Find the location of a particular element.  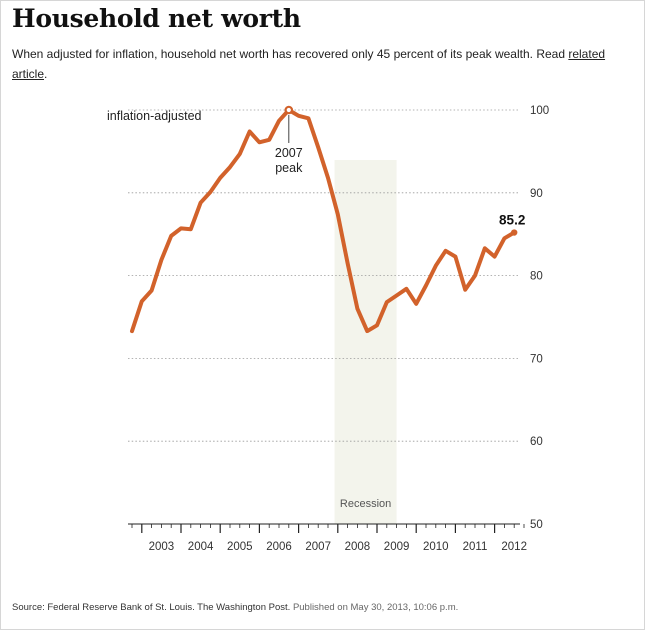

x-tick-label-2008: 2008 is located at coordinates (358, 547).